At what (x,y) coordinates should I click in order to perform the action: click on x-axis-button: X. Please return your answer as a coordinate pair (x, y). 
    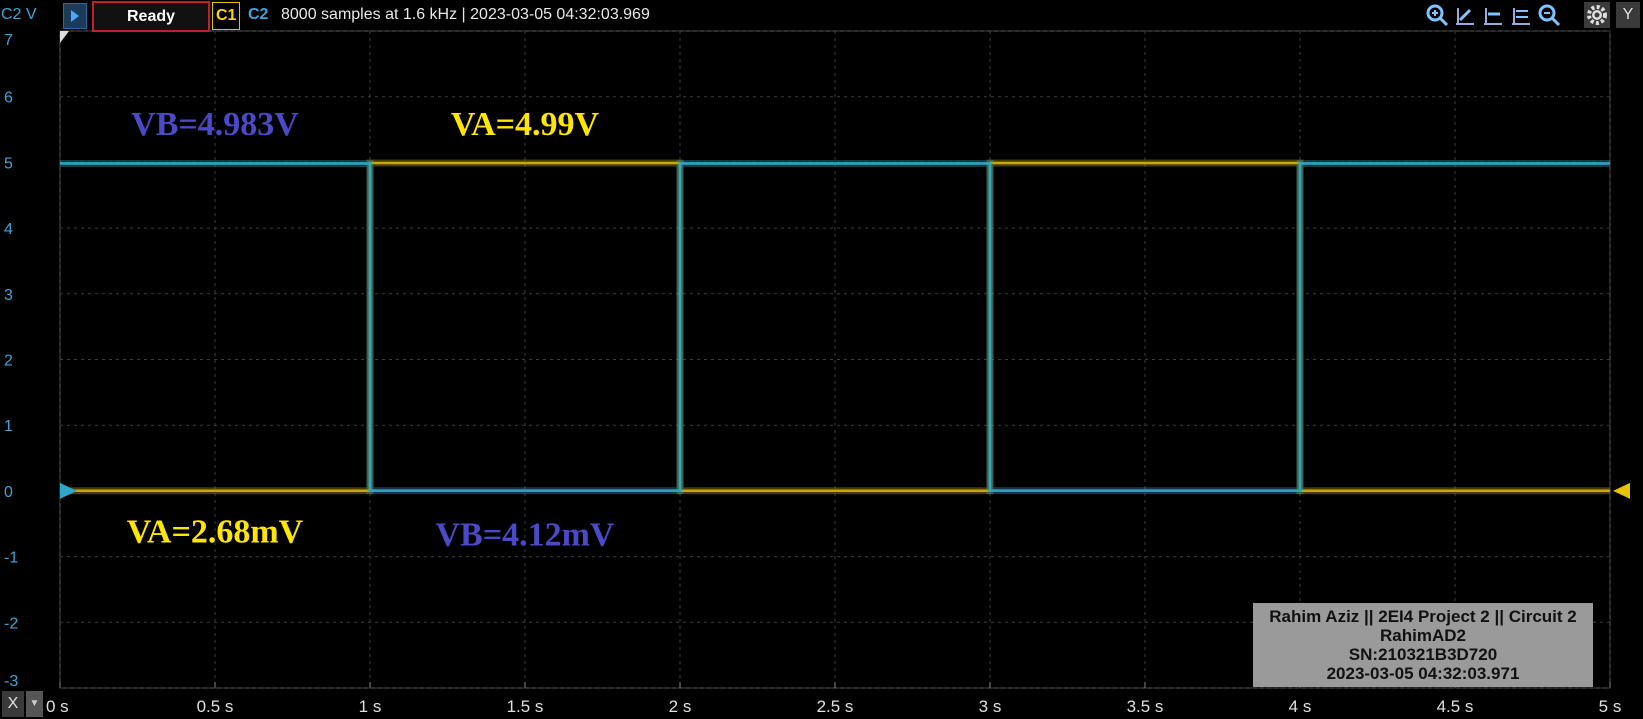
    Looking at the image, I should click on (13, 704).